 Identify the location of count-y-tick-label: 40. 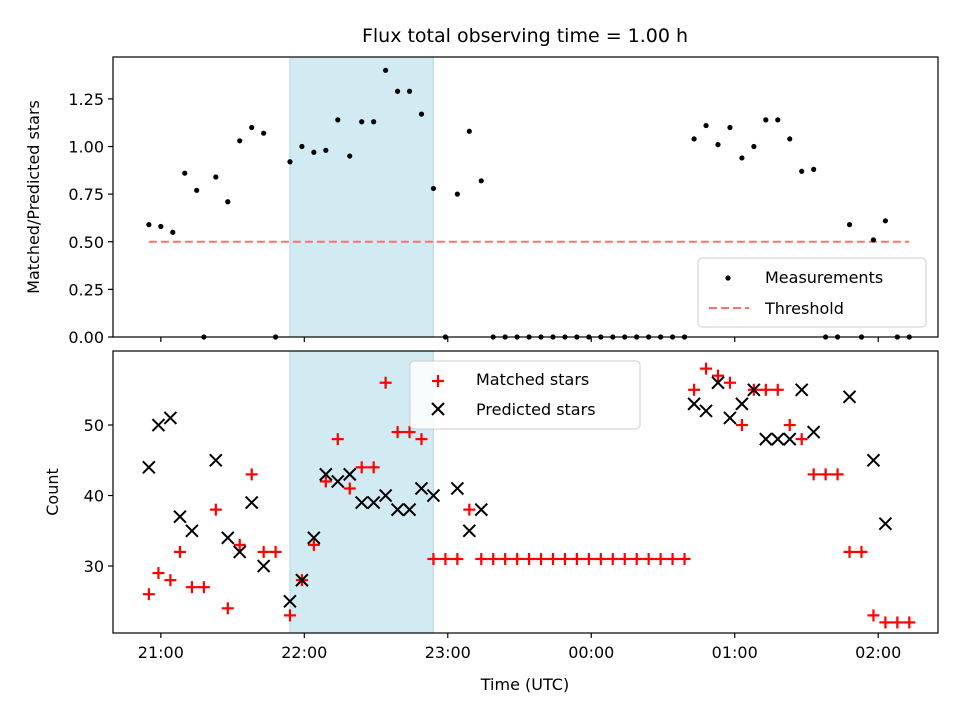
(94, 496).